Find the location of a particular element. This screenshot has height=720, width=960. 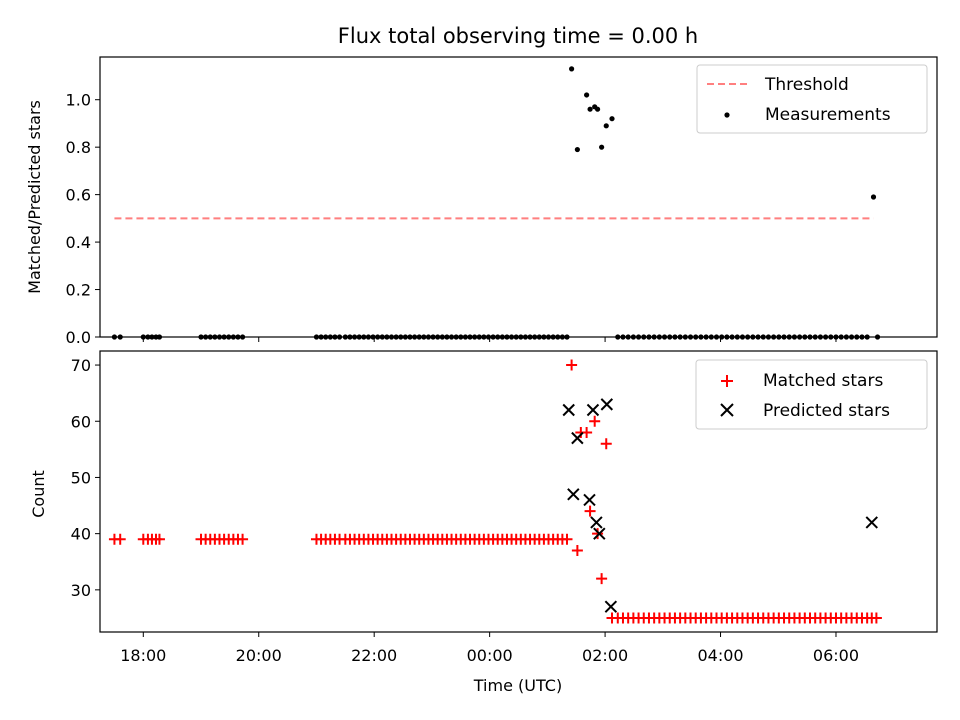

top-ytick-label: 0.4 is located at coordinates (78, 242).